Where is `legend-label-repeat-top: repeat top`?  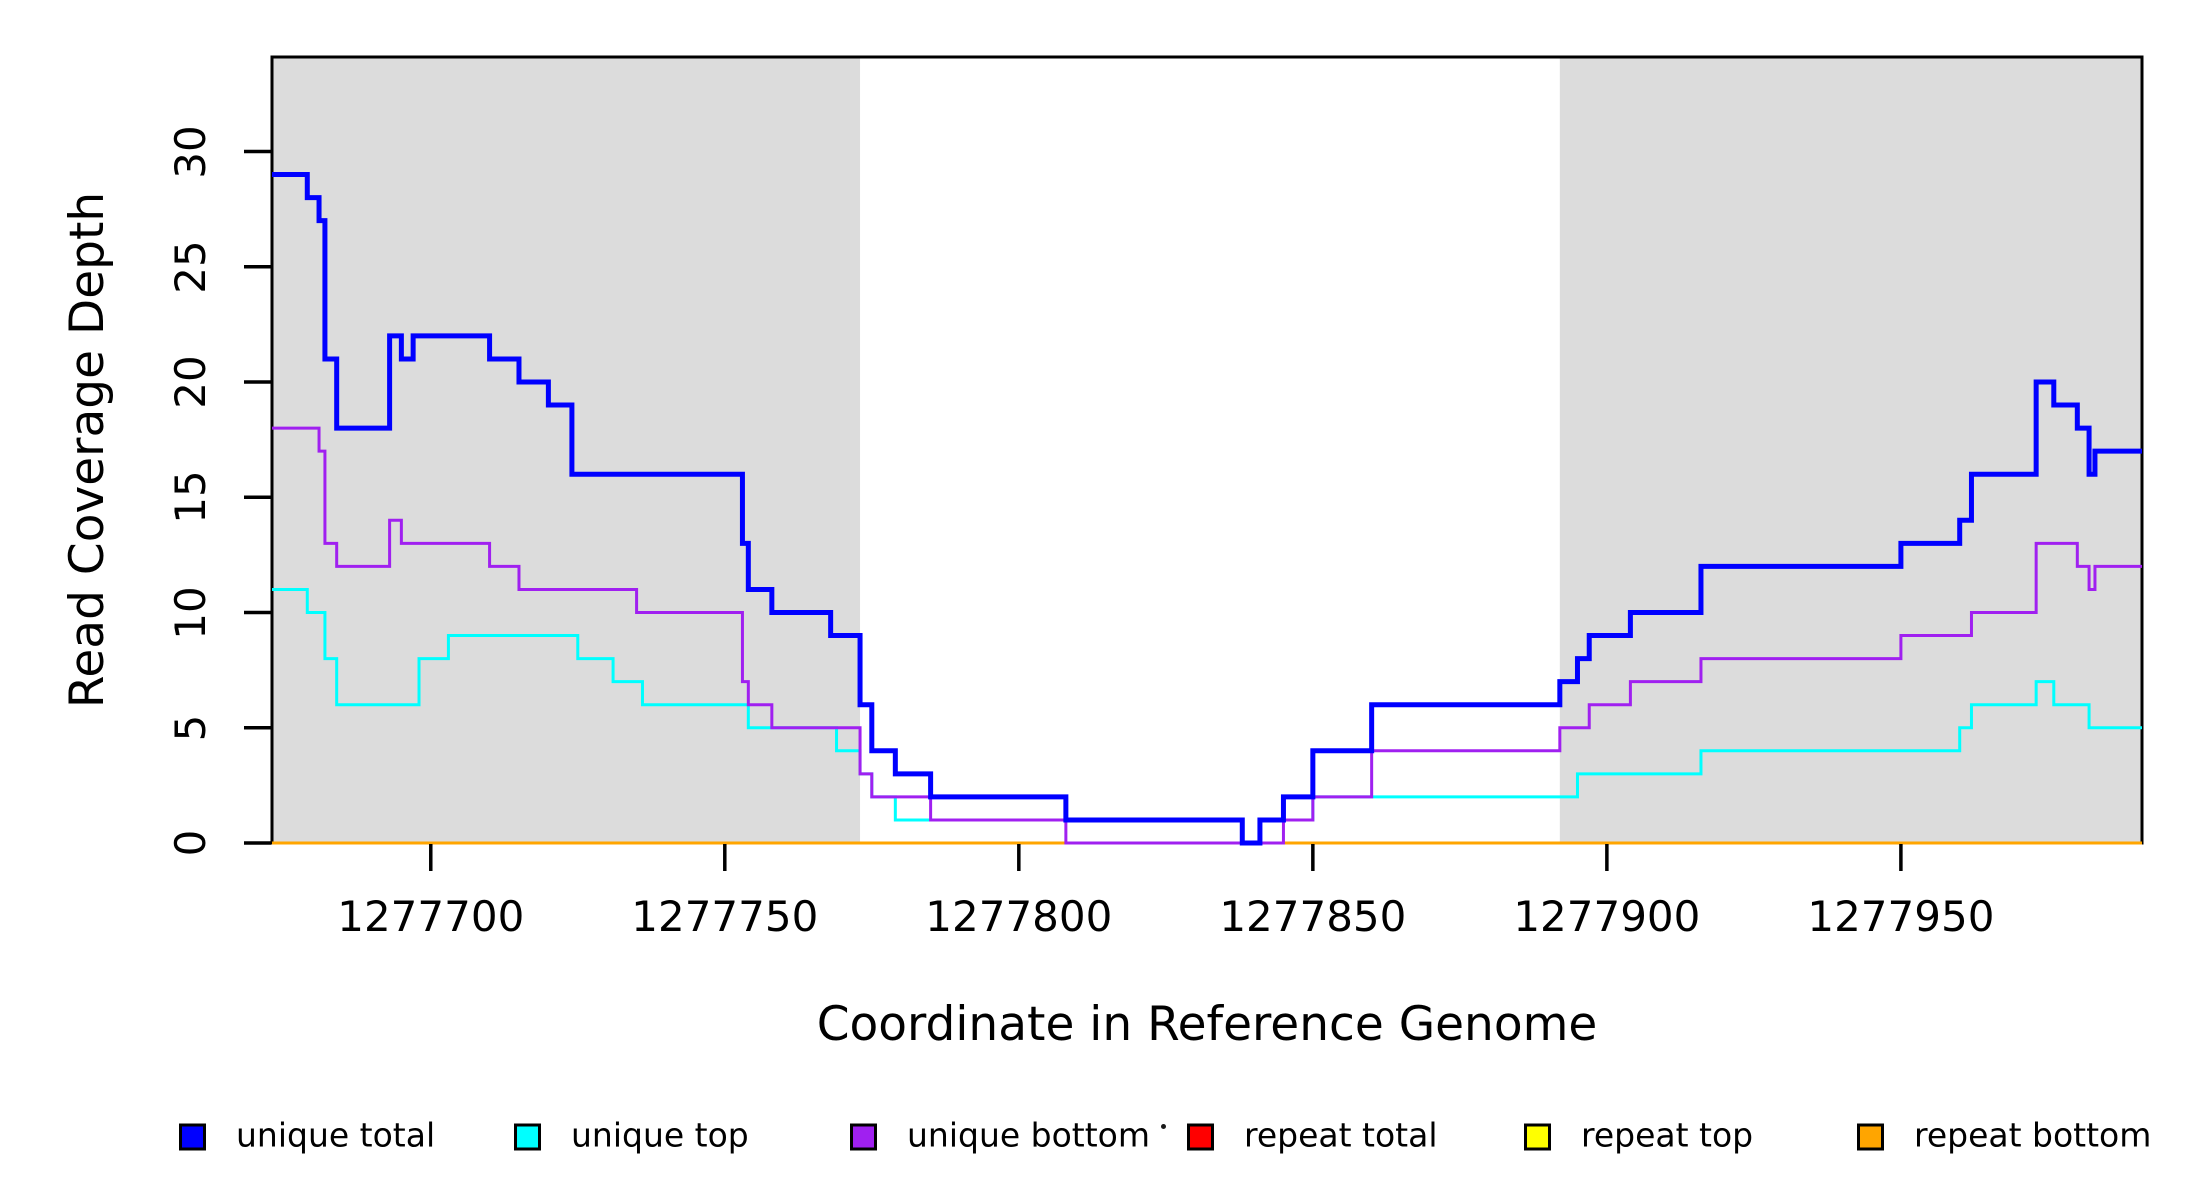
legend-label-repeat-top: repeat top is located at coordinates (1667, 1135).